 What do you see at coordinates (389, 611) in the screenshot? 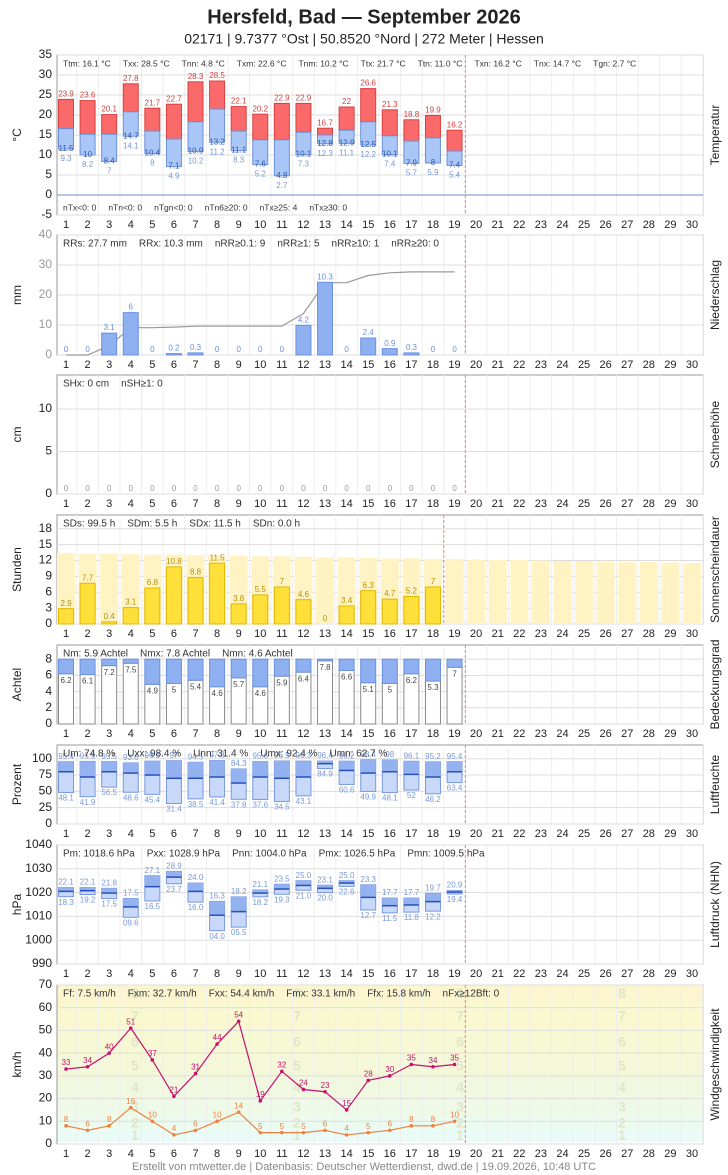
I see `bar` at bounding box center [389, 611].